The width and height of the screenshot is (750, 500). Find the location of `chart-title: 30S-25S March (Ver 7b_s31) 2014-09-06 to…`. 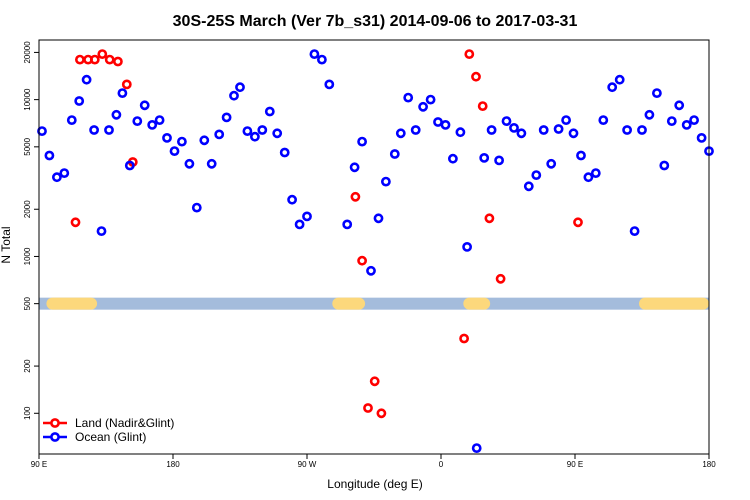

chart-title: 30S-25S March (Ver 7b_s31) 2014-09-06 to… is located at coordinates (375, 21).